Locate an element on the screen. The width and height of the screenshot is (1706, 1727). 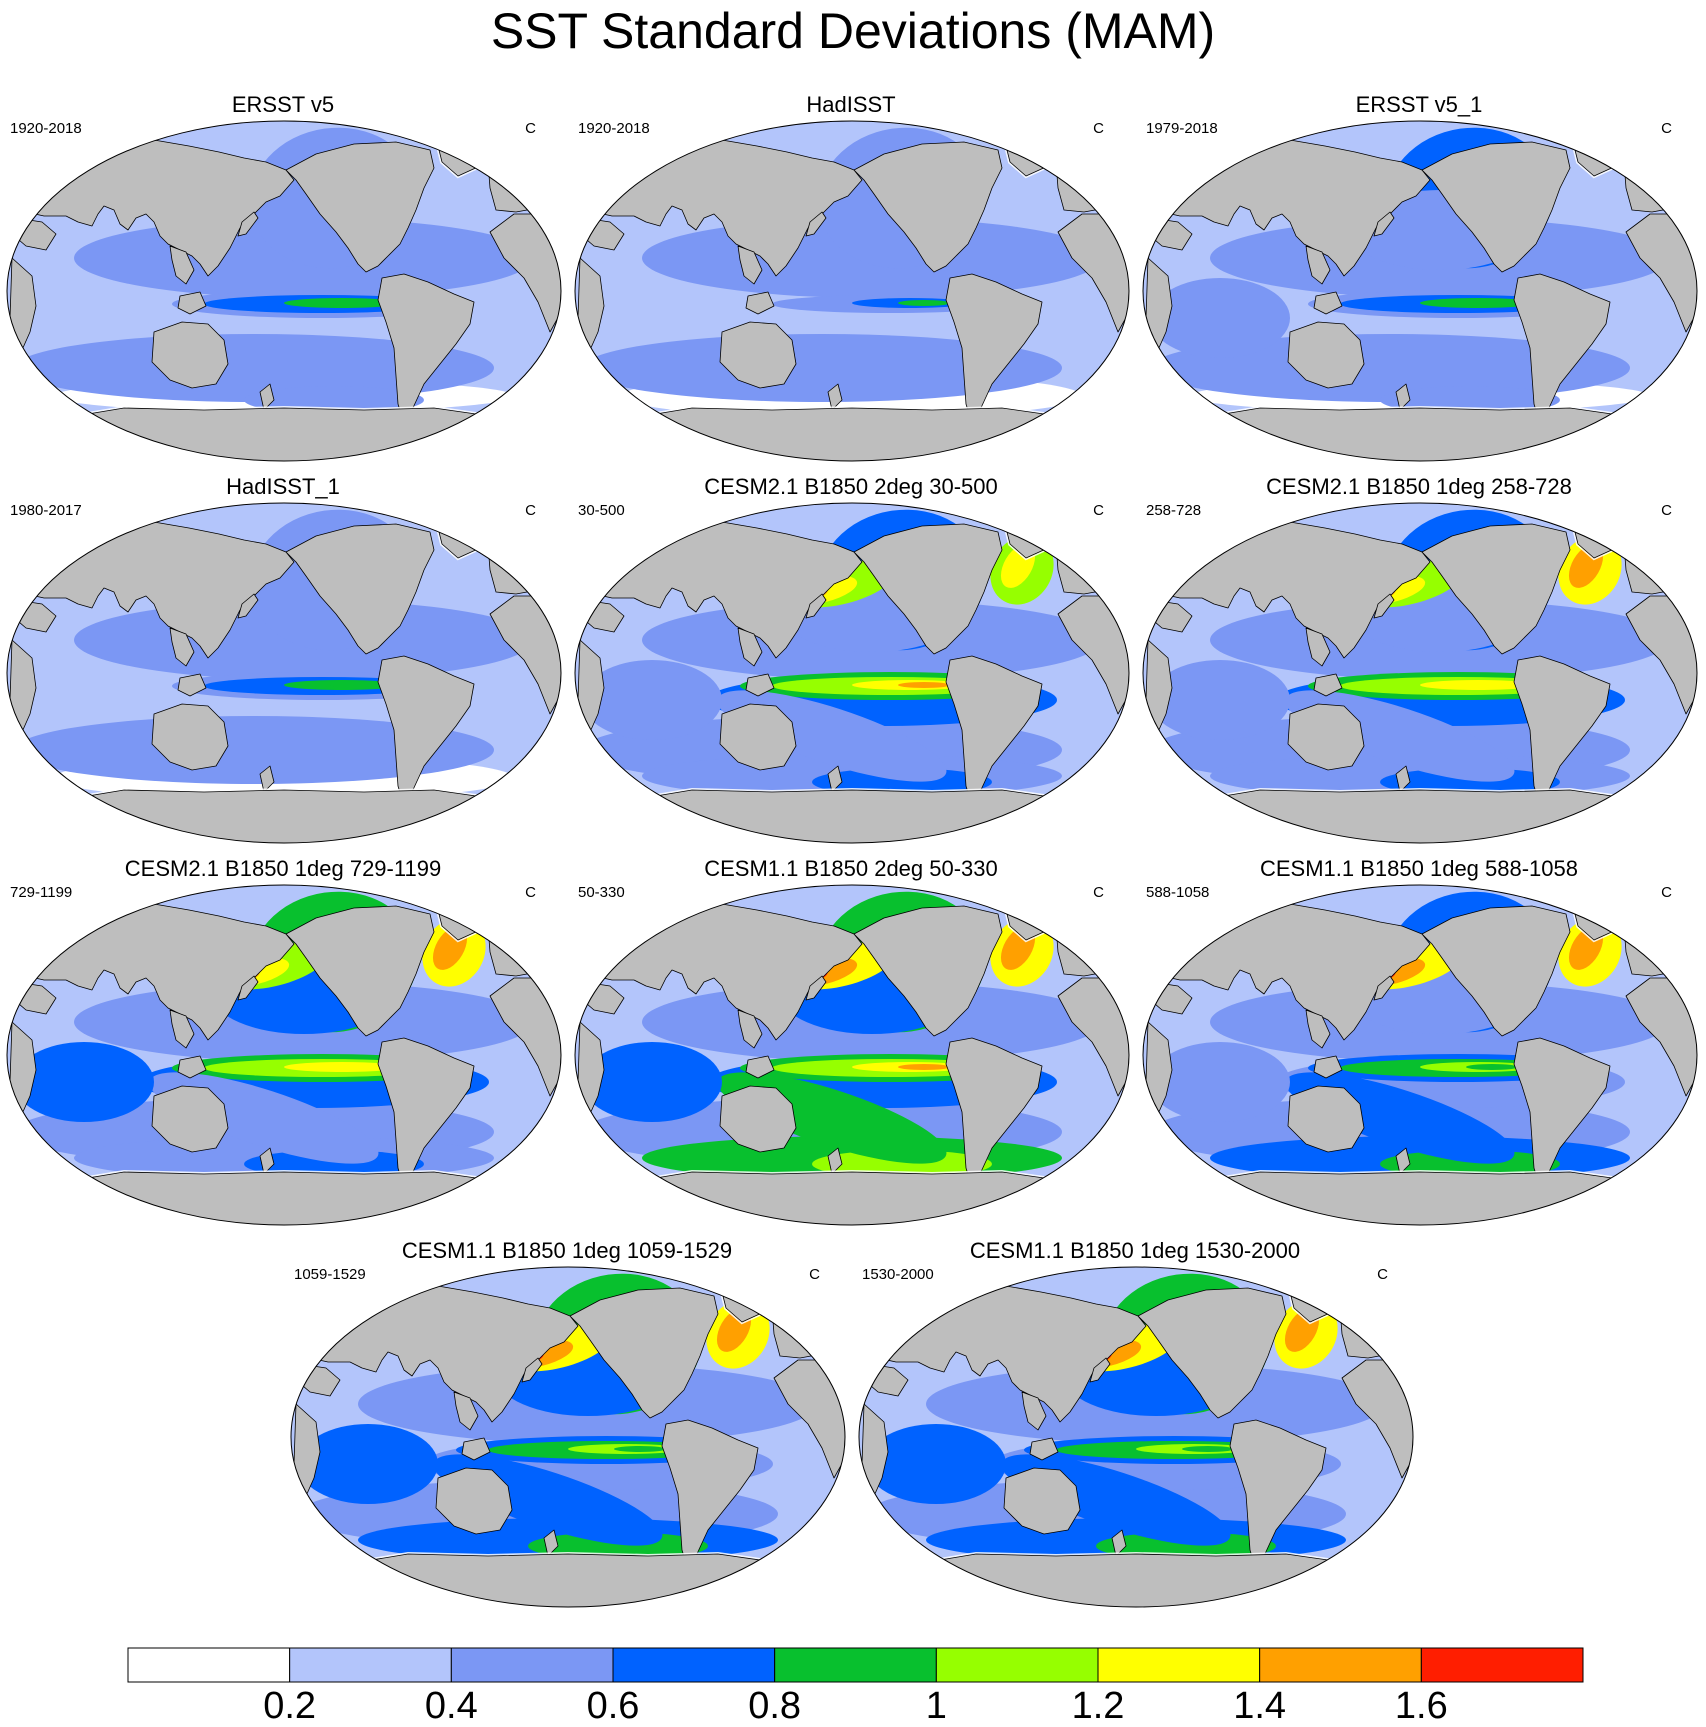
map-panel: ERSST v5_1 1979-2018 C is located at coordinates (1419, 279).